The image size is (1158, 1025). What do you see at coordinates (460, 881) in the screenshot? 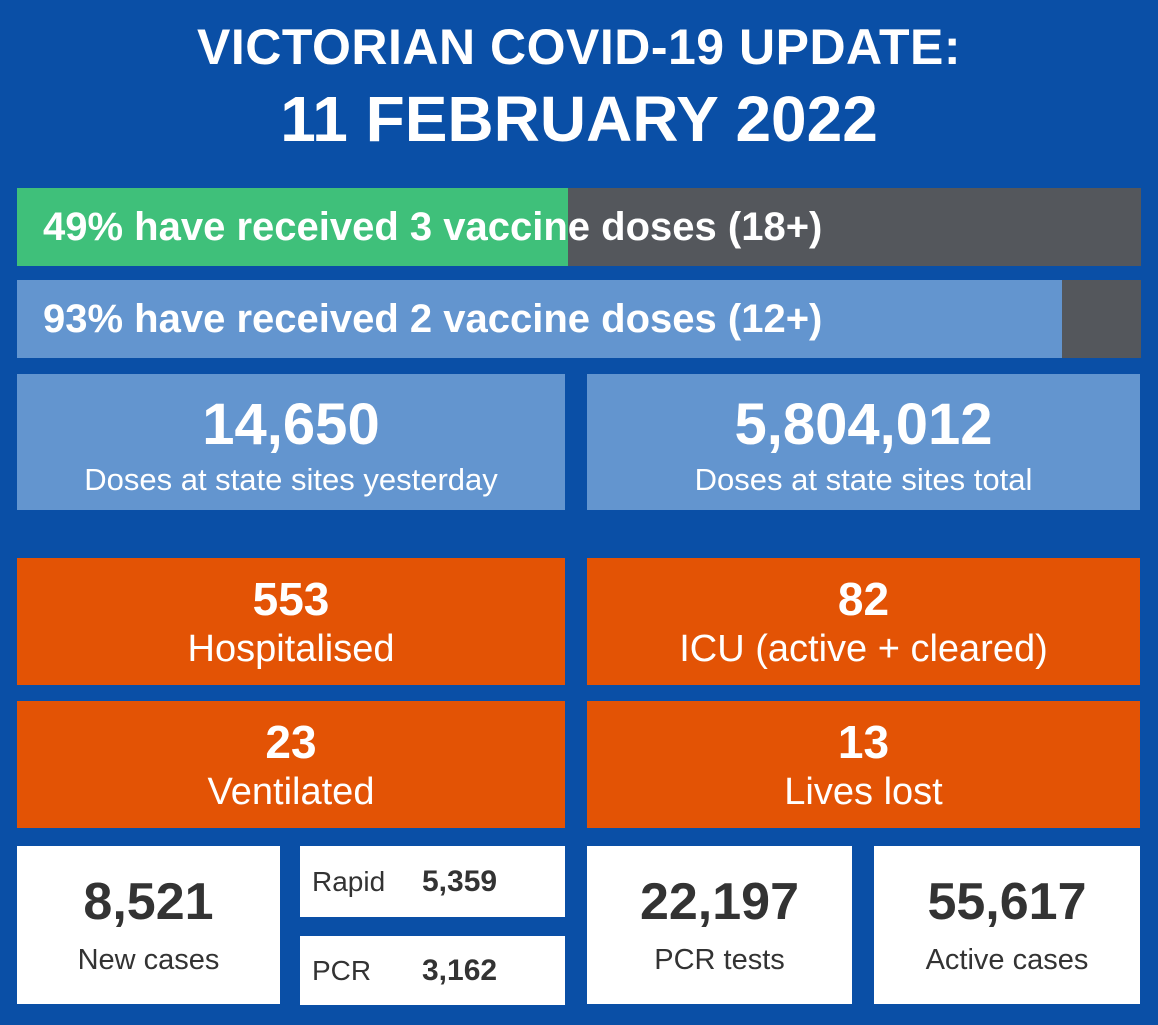
I see `rapid-value: 5,359` at bounding box center [460, 881].